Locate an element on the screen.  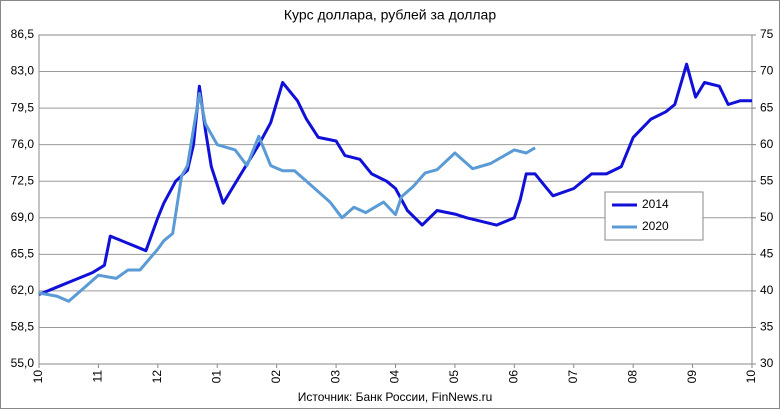
y2-tick-label: 75 is located at coordinates (767, 34).